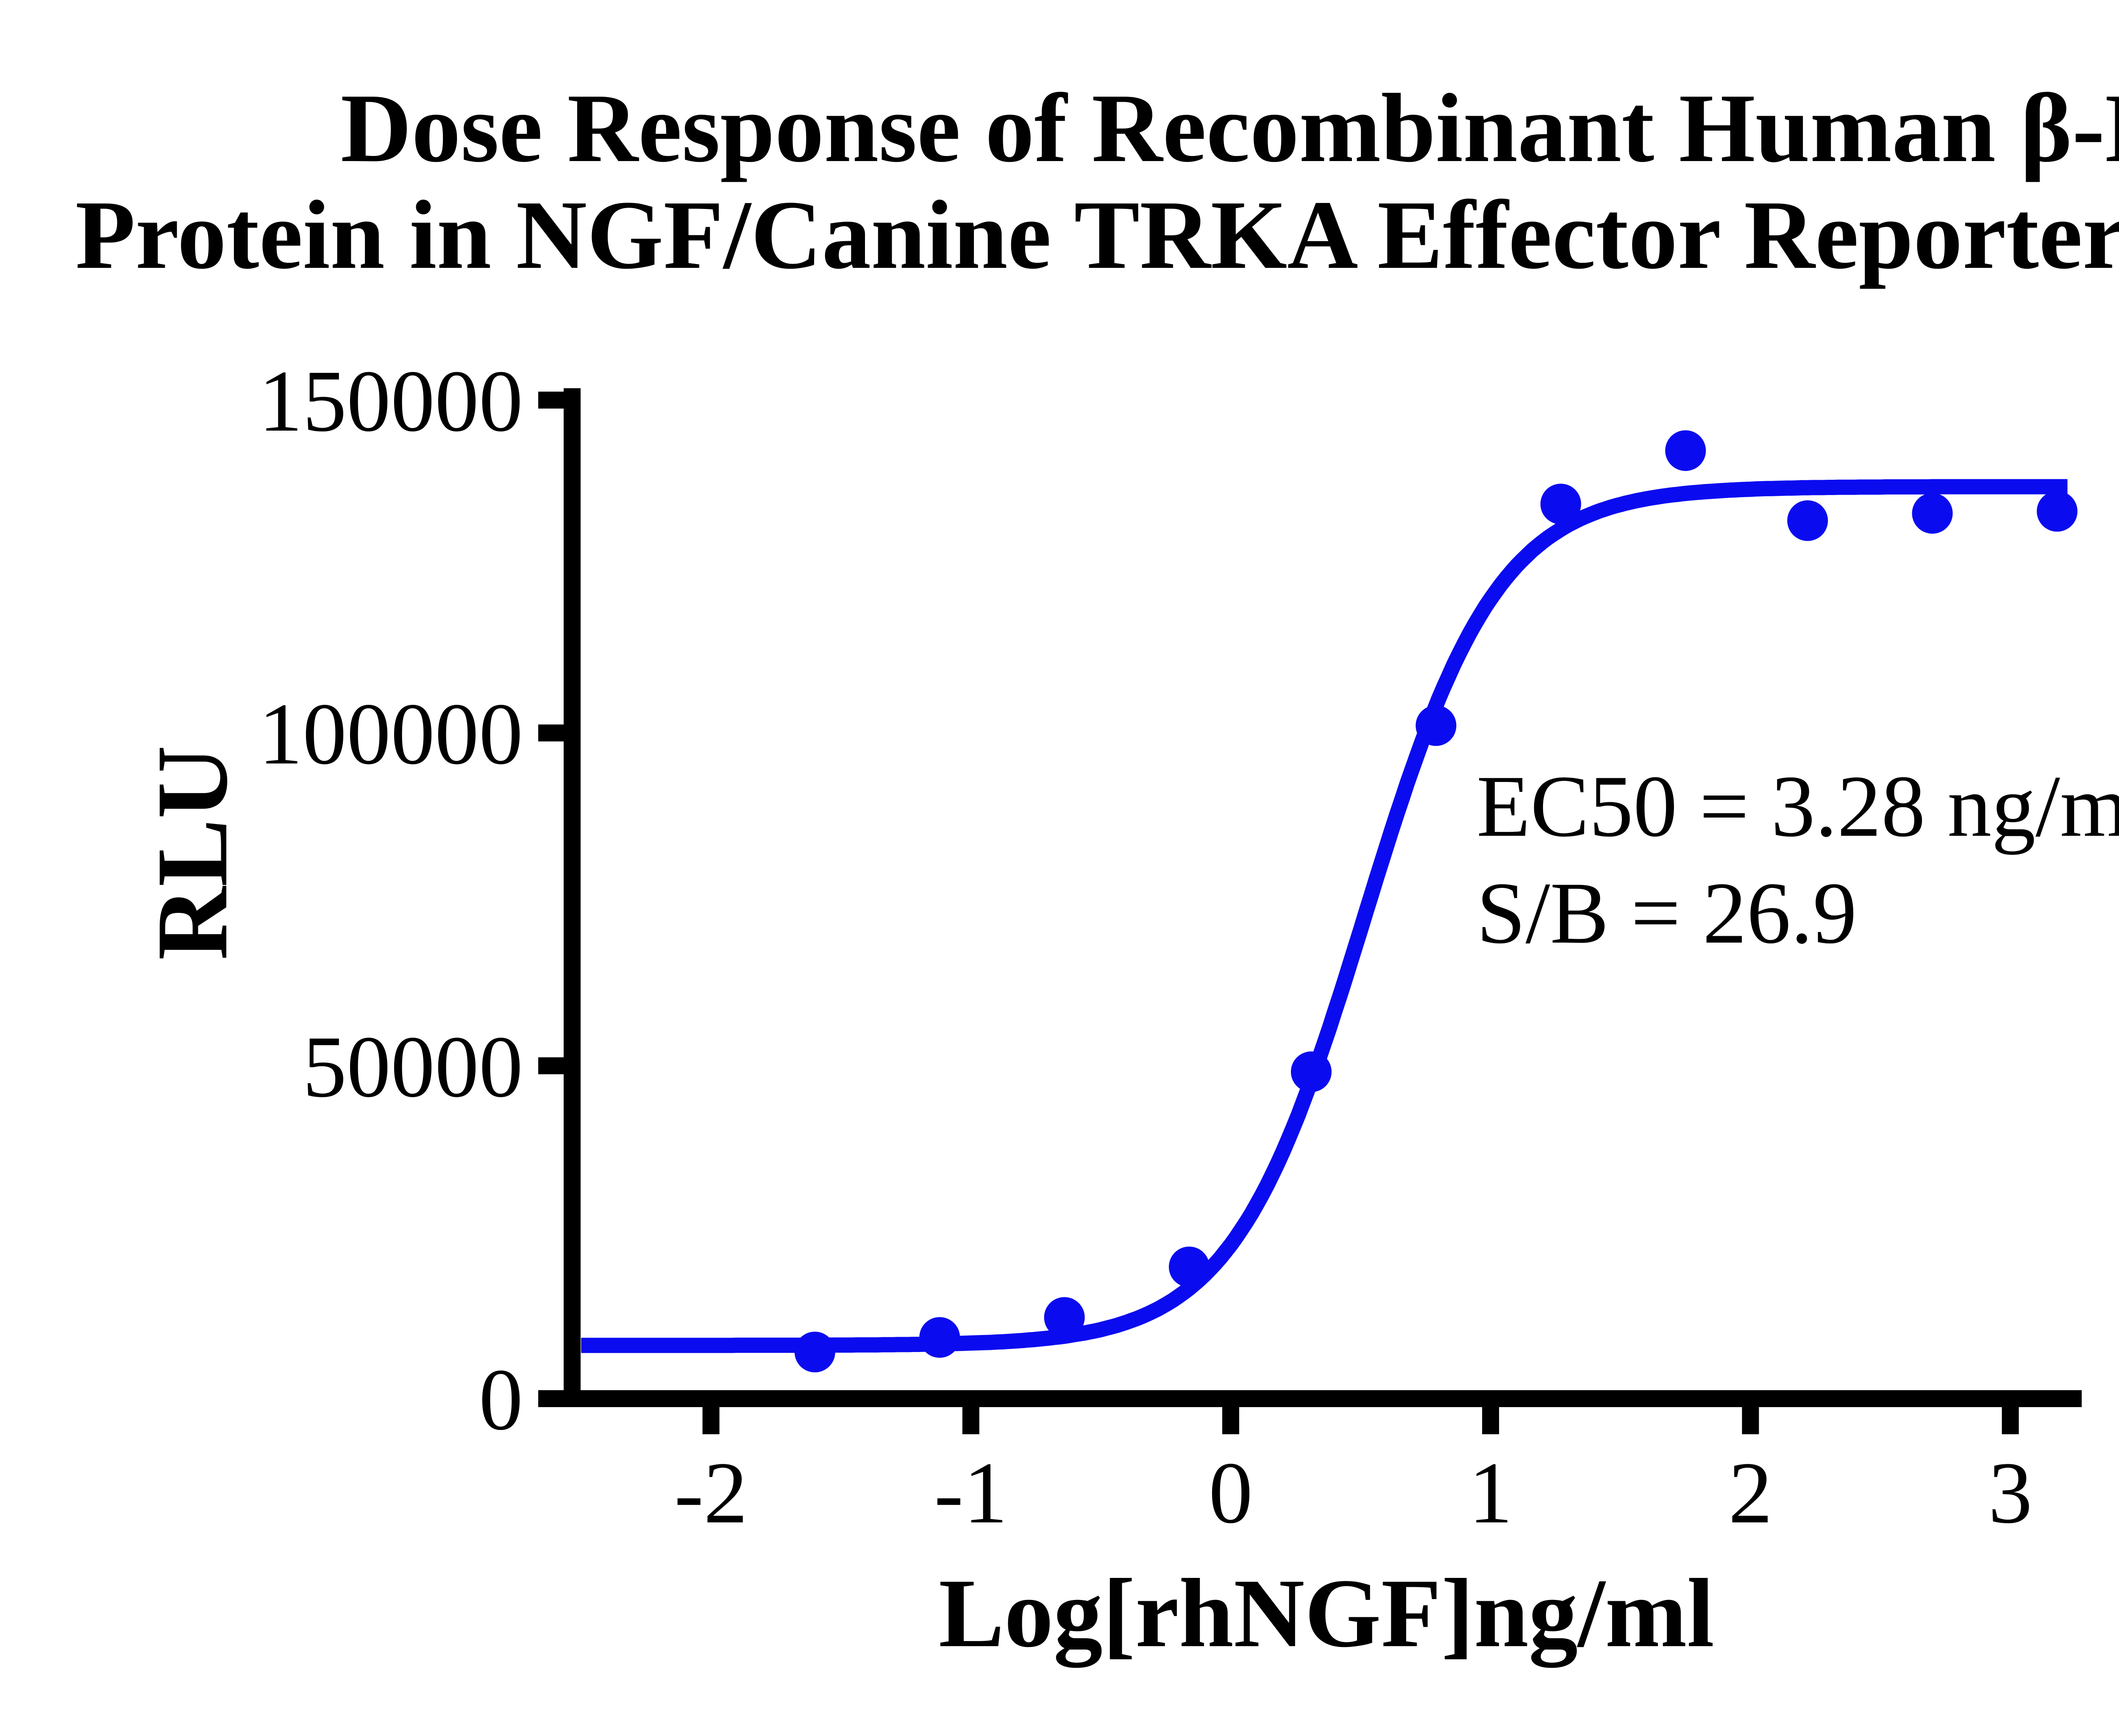 The width and height of the screenshot is (2119, 1736). I want to click on ec50-annotation: EC50 = 3.28 ng/ml, so click(1798, 808).